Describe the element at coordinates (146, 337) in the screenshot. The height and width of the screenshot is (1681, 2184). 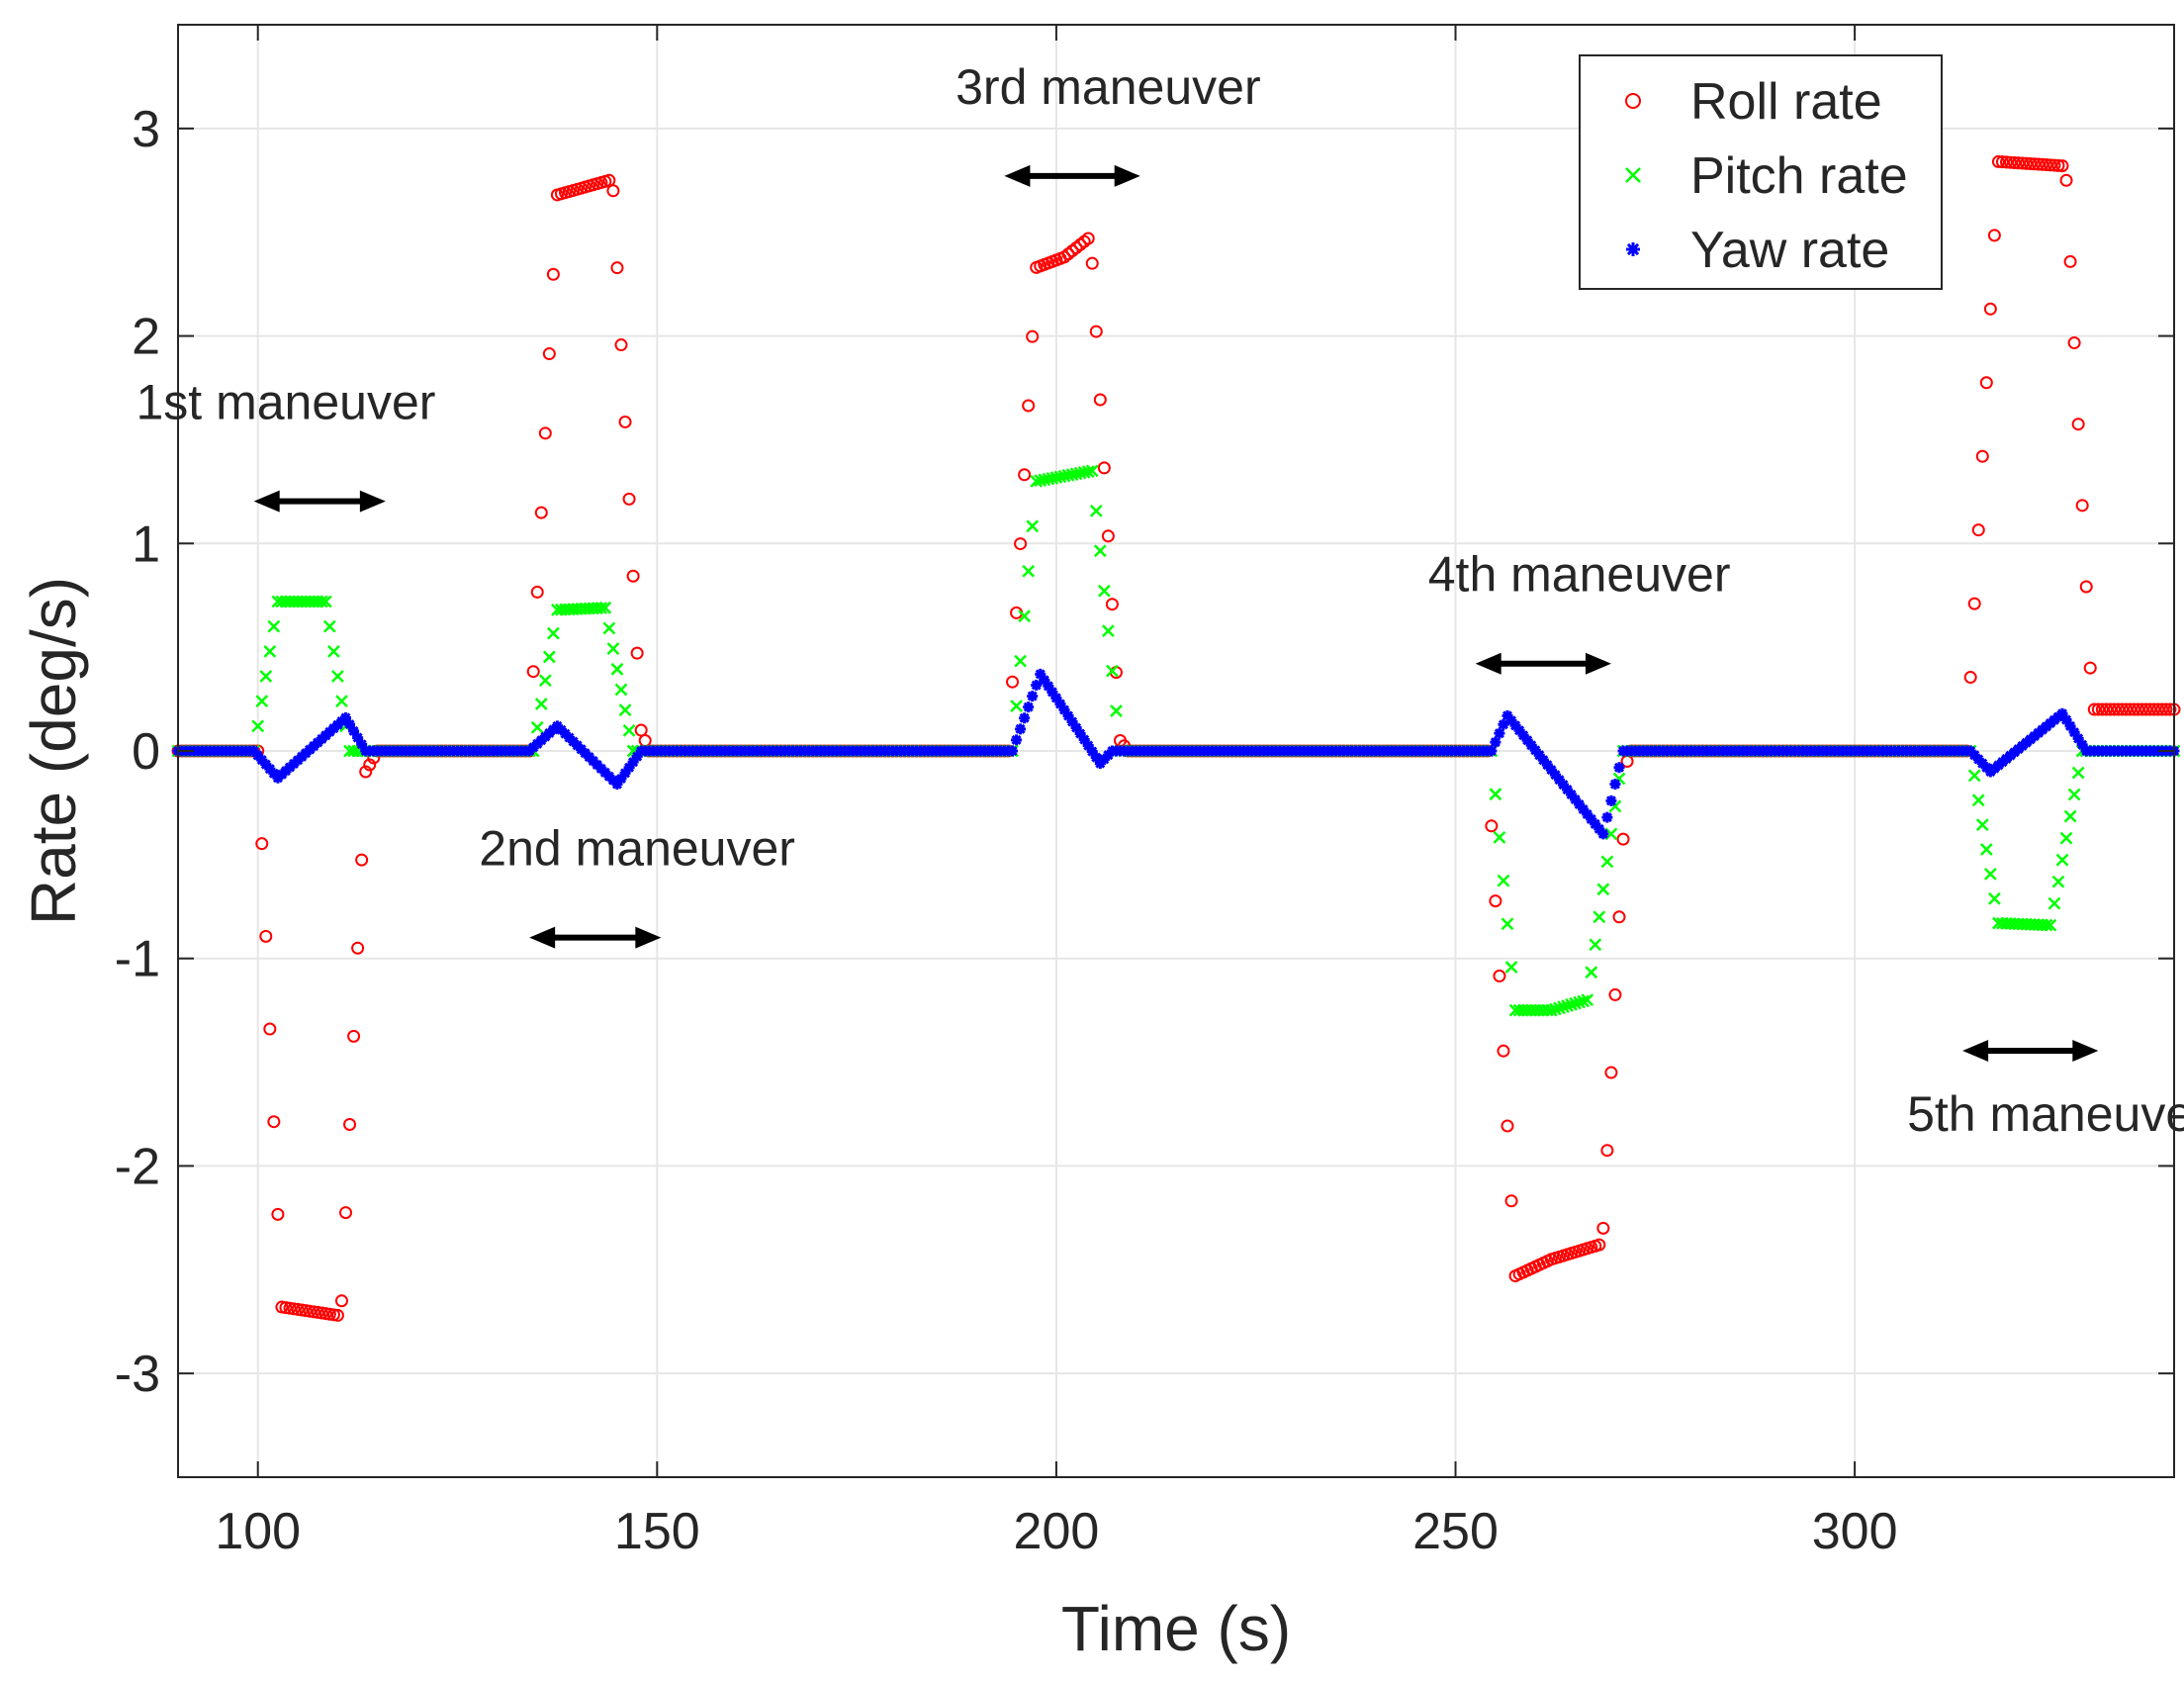
I see `y-tick-label: 2` at that location.